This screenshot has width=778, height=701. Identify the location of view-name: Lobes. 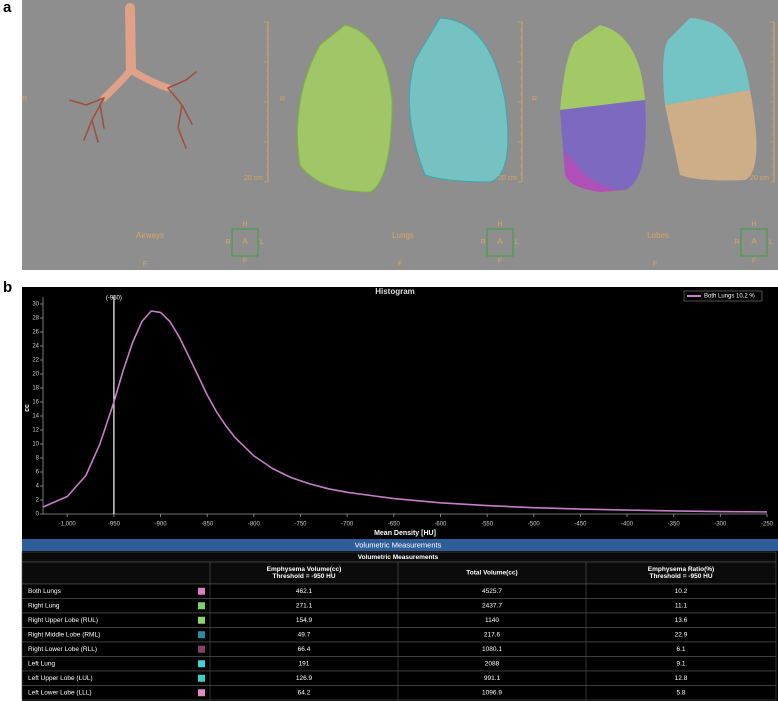
(658, 235).